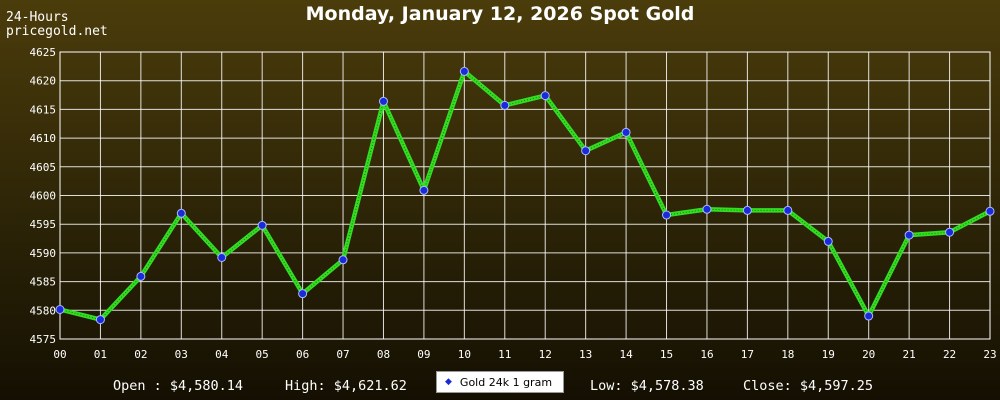  What do you see at coordinates (43, 253) in the screenshot?
I see `y-tick-label: 4590` at bounding box center [43, 253].